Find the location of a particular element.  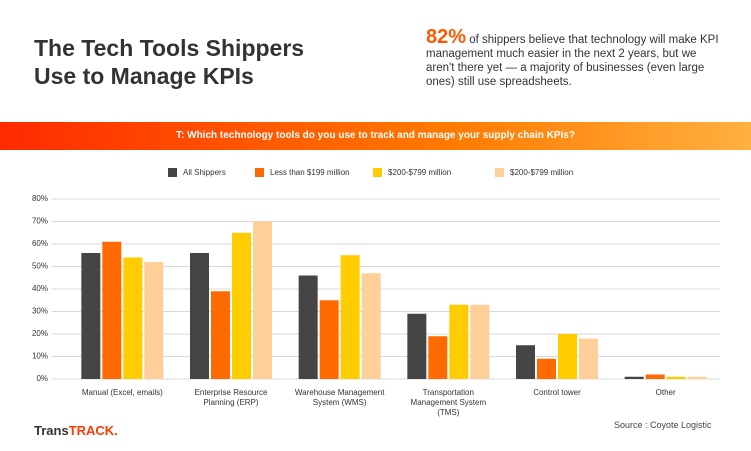

highlight: 82% is located at coordinates (446, 37).